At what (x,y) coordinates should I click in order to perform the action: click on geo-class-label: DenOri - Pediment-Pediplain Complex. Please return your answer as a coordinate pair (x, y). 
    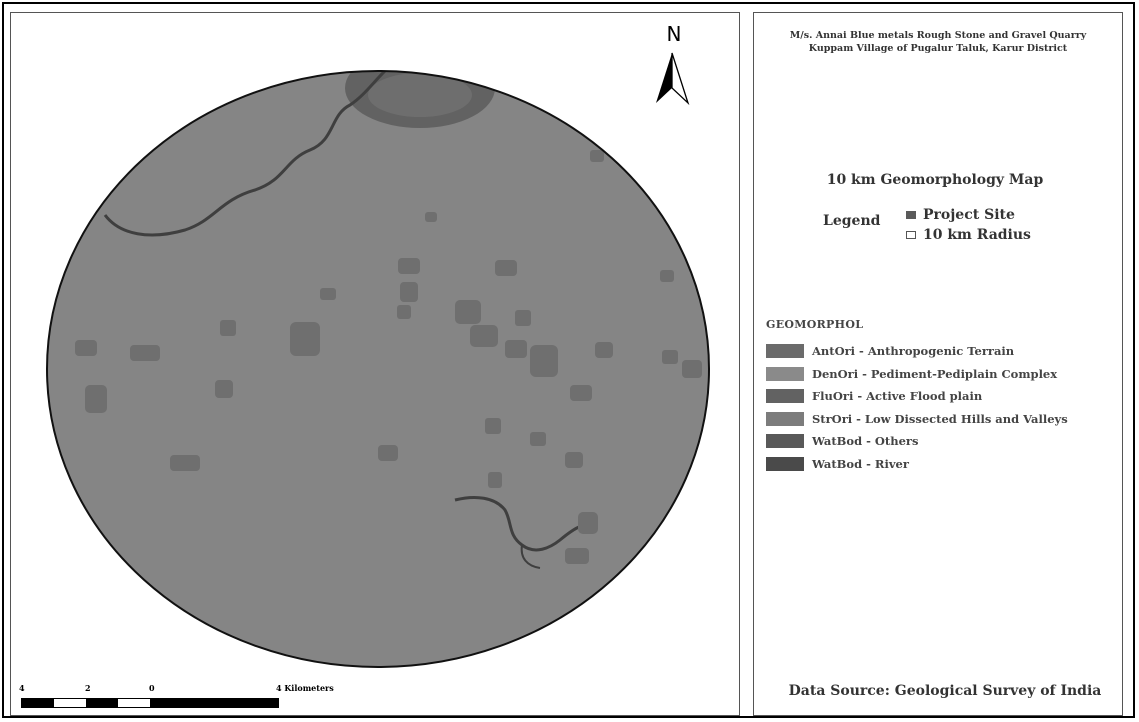
    Looking at the image, I should click on (935, 373).